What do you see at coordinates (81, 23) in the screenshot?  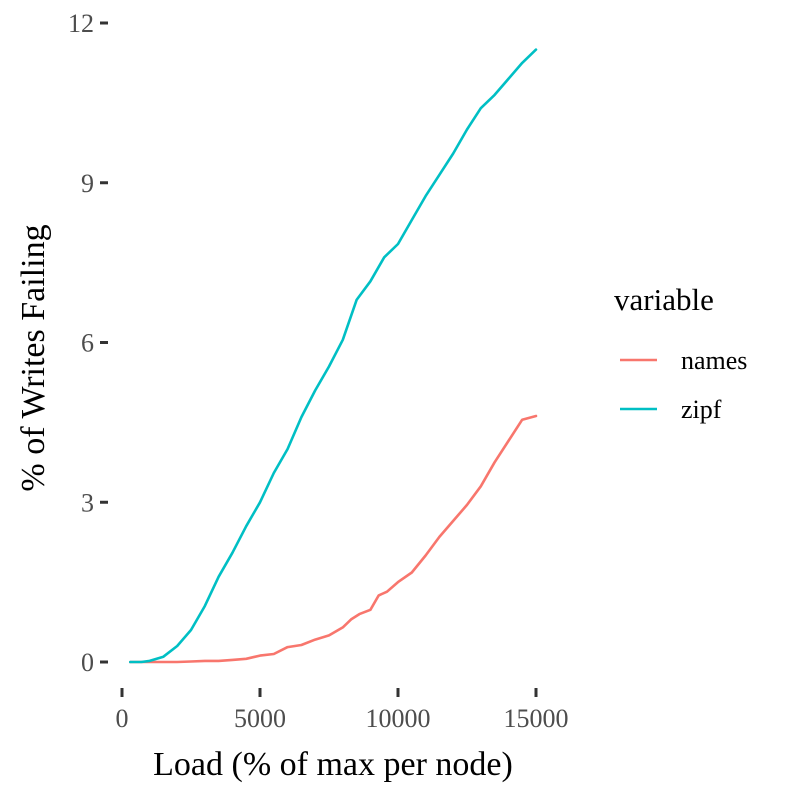 I see `y-tick-label: 12` at bounding box center [81, 23].